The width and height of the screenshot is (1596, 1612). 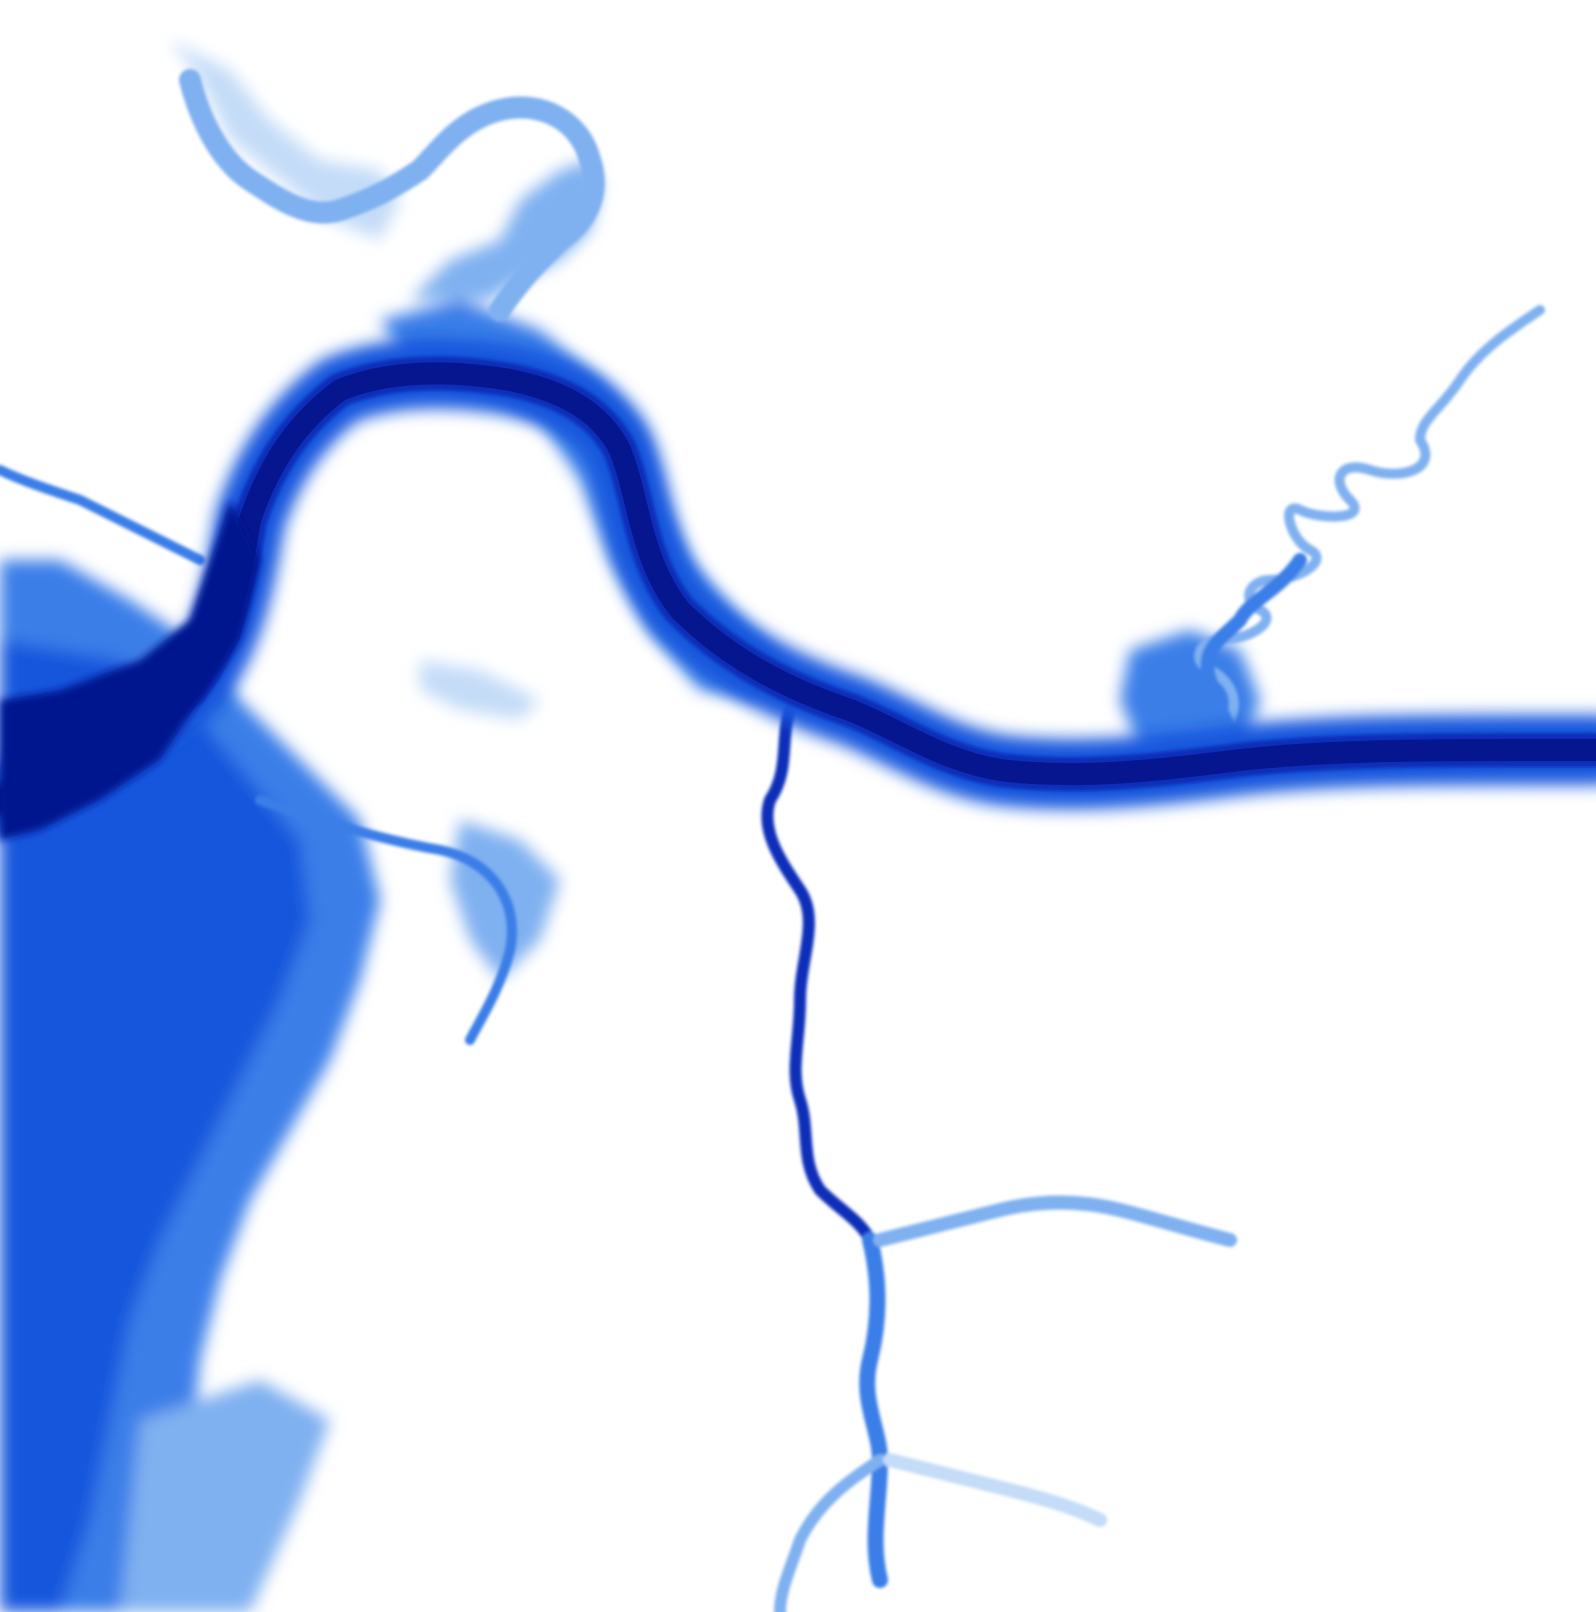 I want to click on left-lower-floodplain, so click(x=225, y=1496).